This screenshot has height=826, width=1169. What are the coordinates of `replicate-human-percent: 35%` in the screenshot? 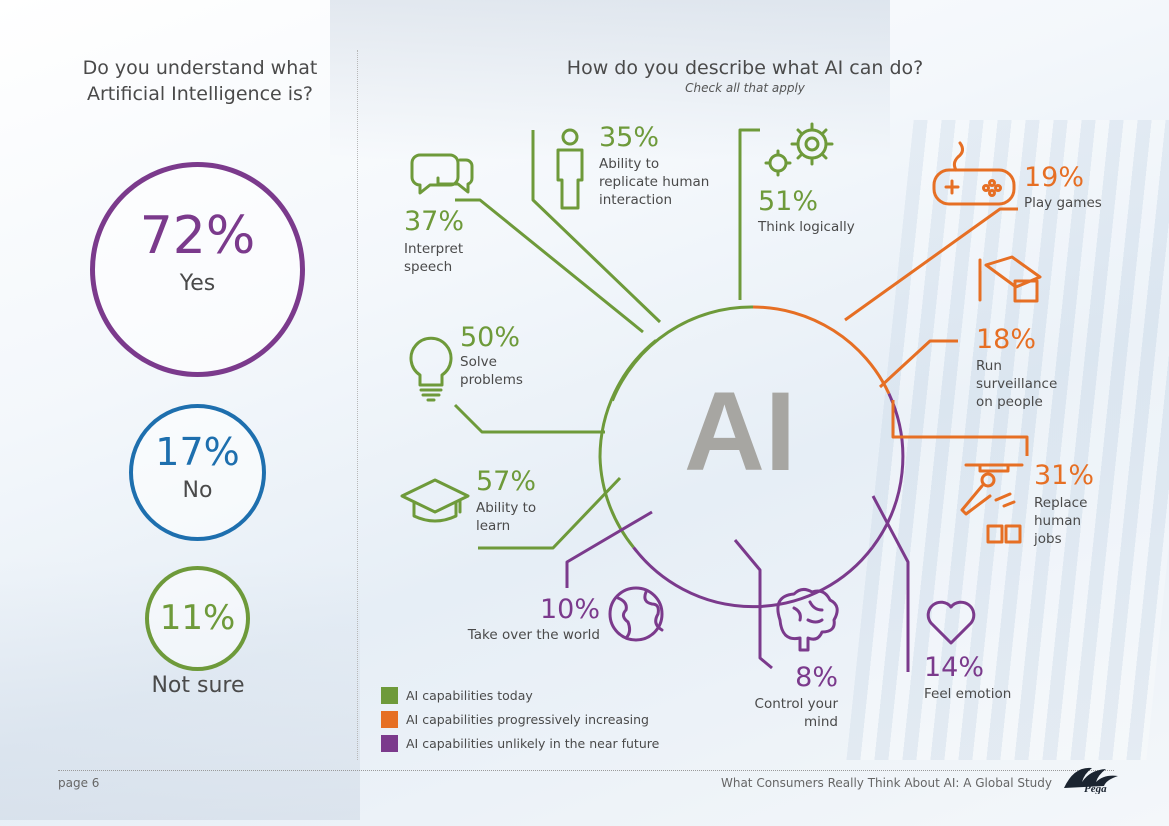 It's located at (629, 137).